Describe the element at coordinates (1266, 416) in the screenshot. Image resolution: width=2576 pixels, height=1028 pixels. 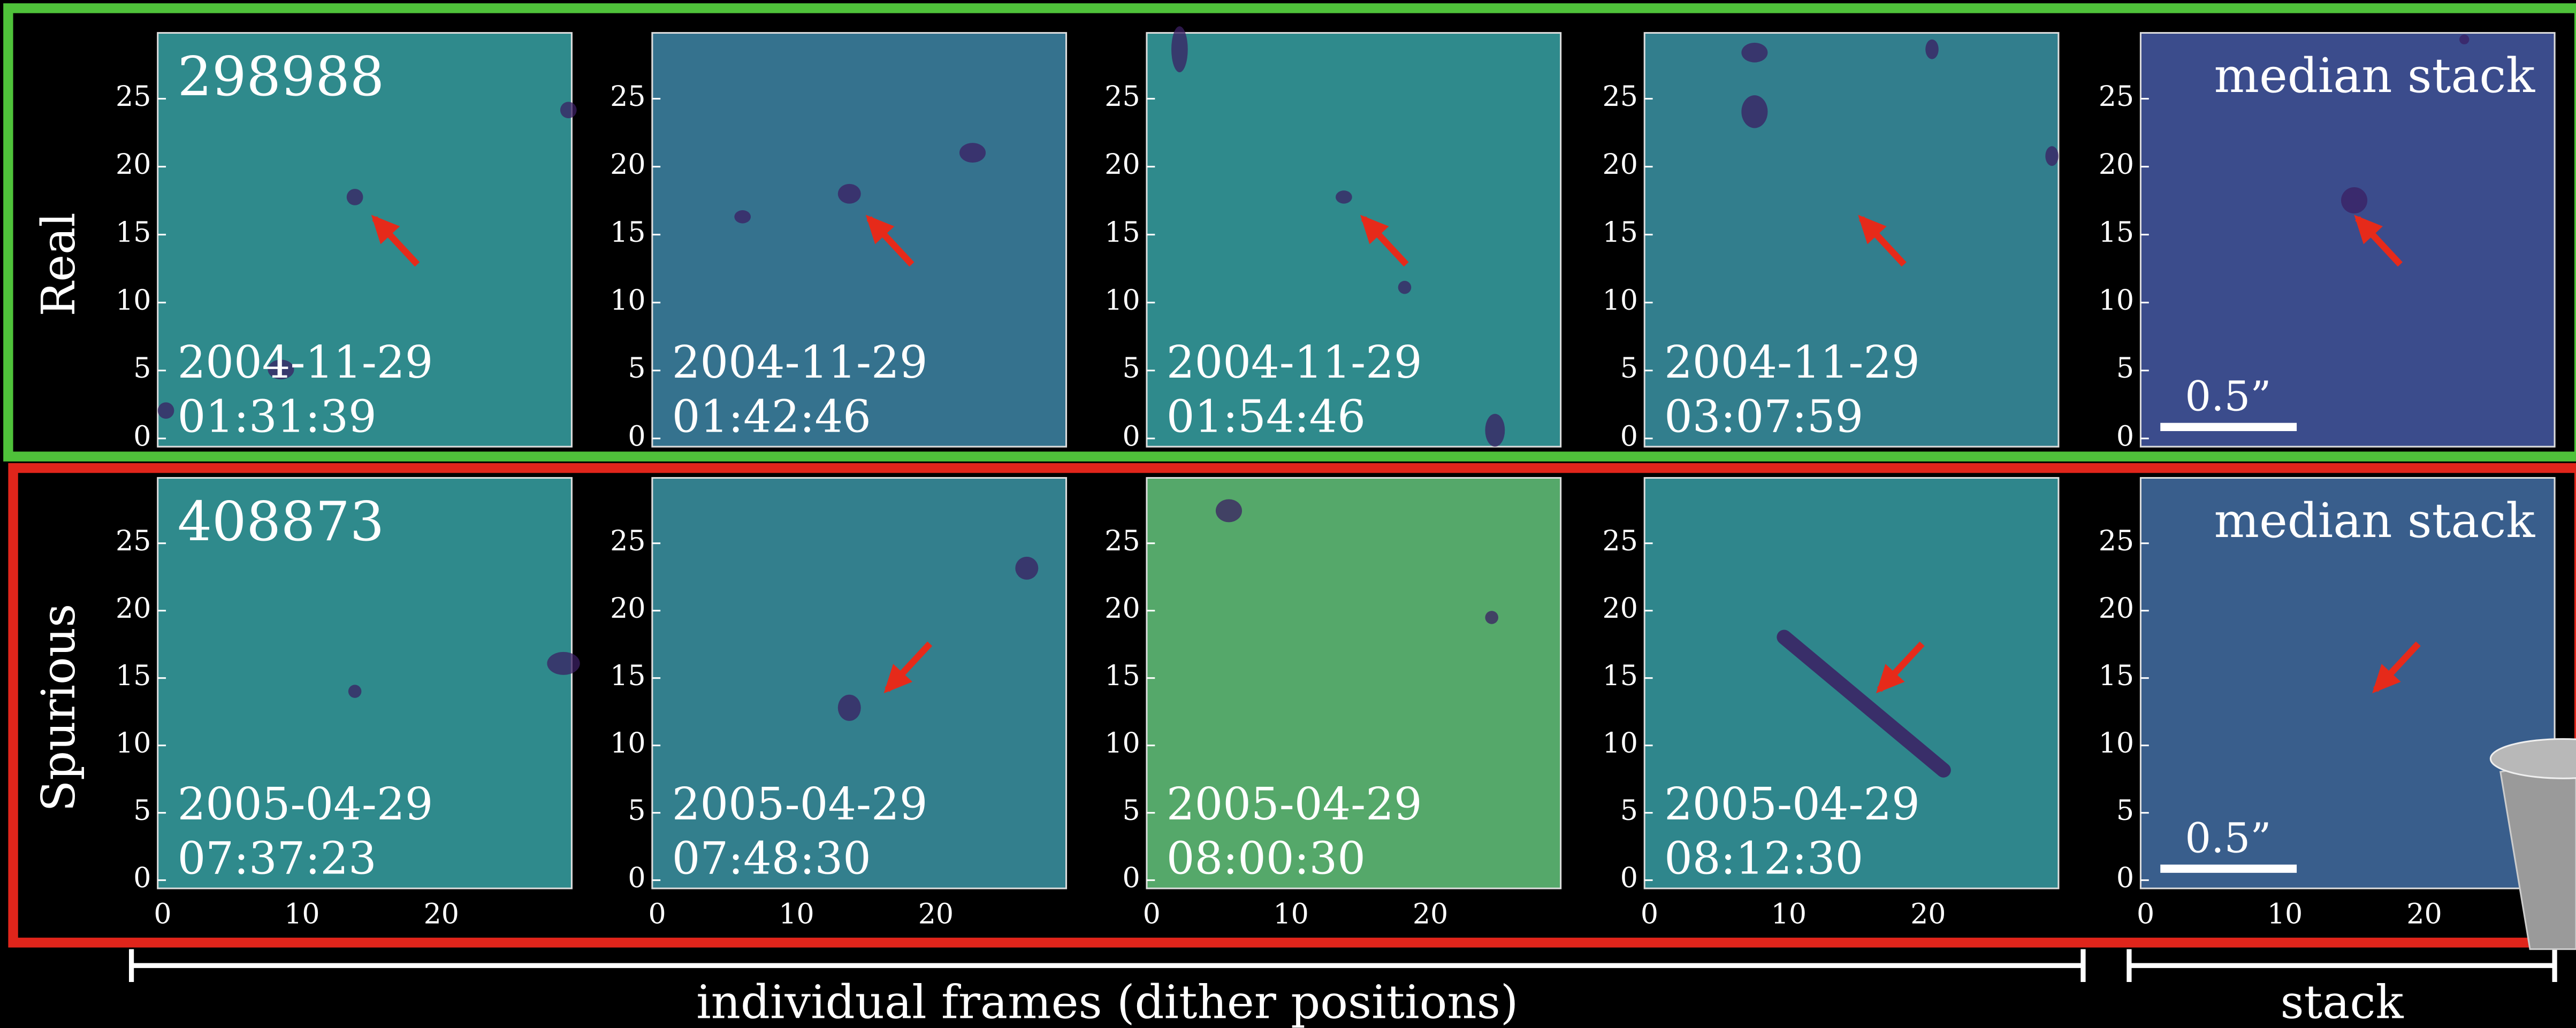
I see `frame-time: 01:54:46` at that location.